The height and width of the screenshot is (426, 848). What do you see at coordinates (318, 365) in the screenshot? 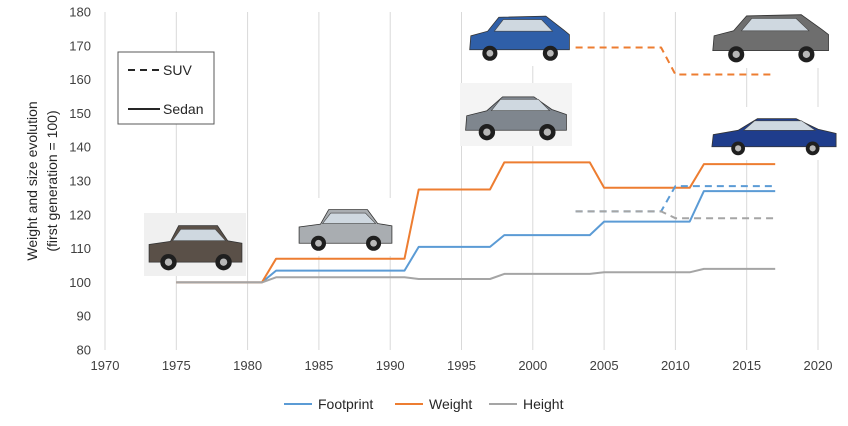
I see `x-tick-label-1985: 1985` at bounding box center [318, 365].